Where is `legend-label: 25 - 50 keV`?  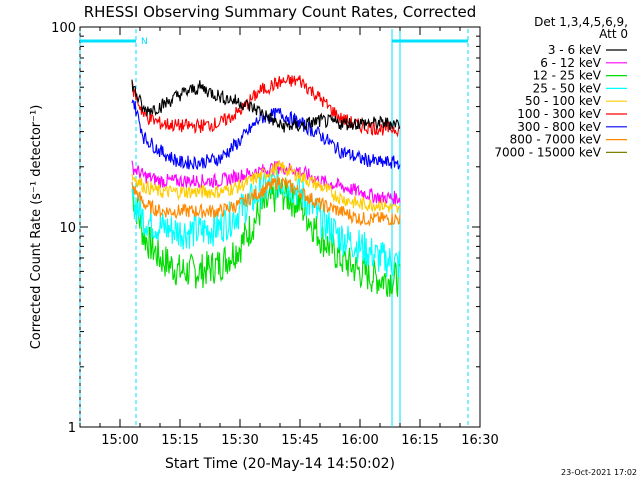 legend-label: 25 - 50 keV is located at coordinates (567, 88).